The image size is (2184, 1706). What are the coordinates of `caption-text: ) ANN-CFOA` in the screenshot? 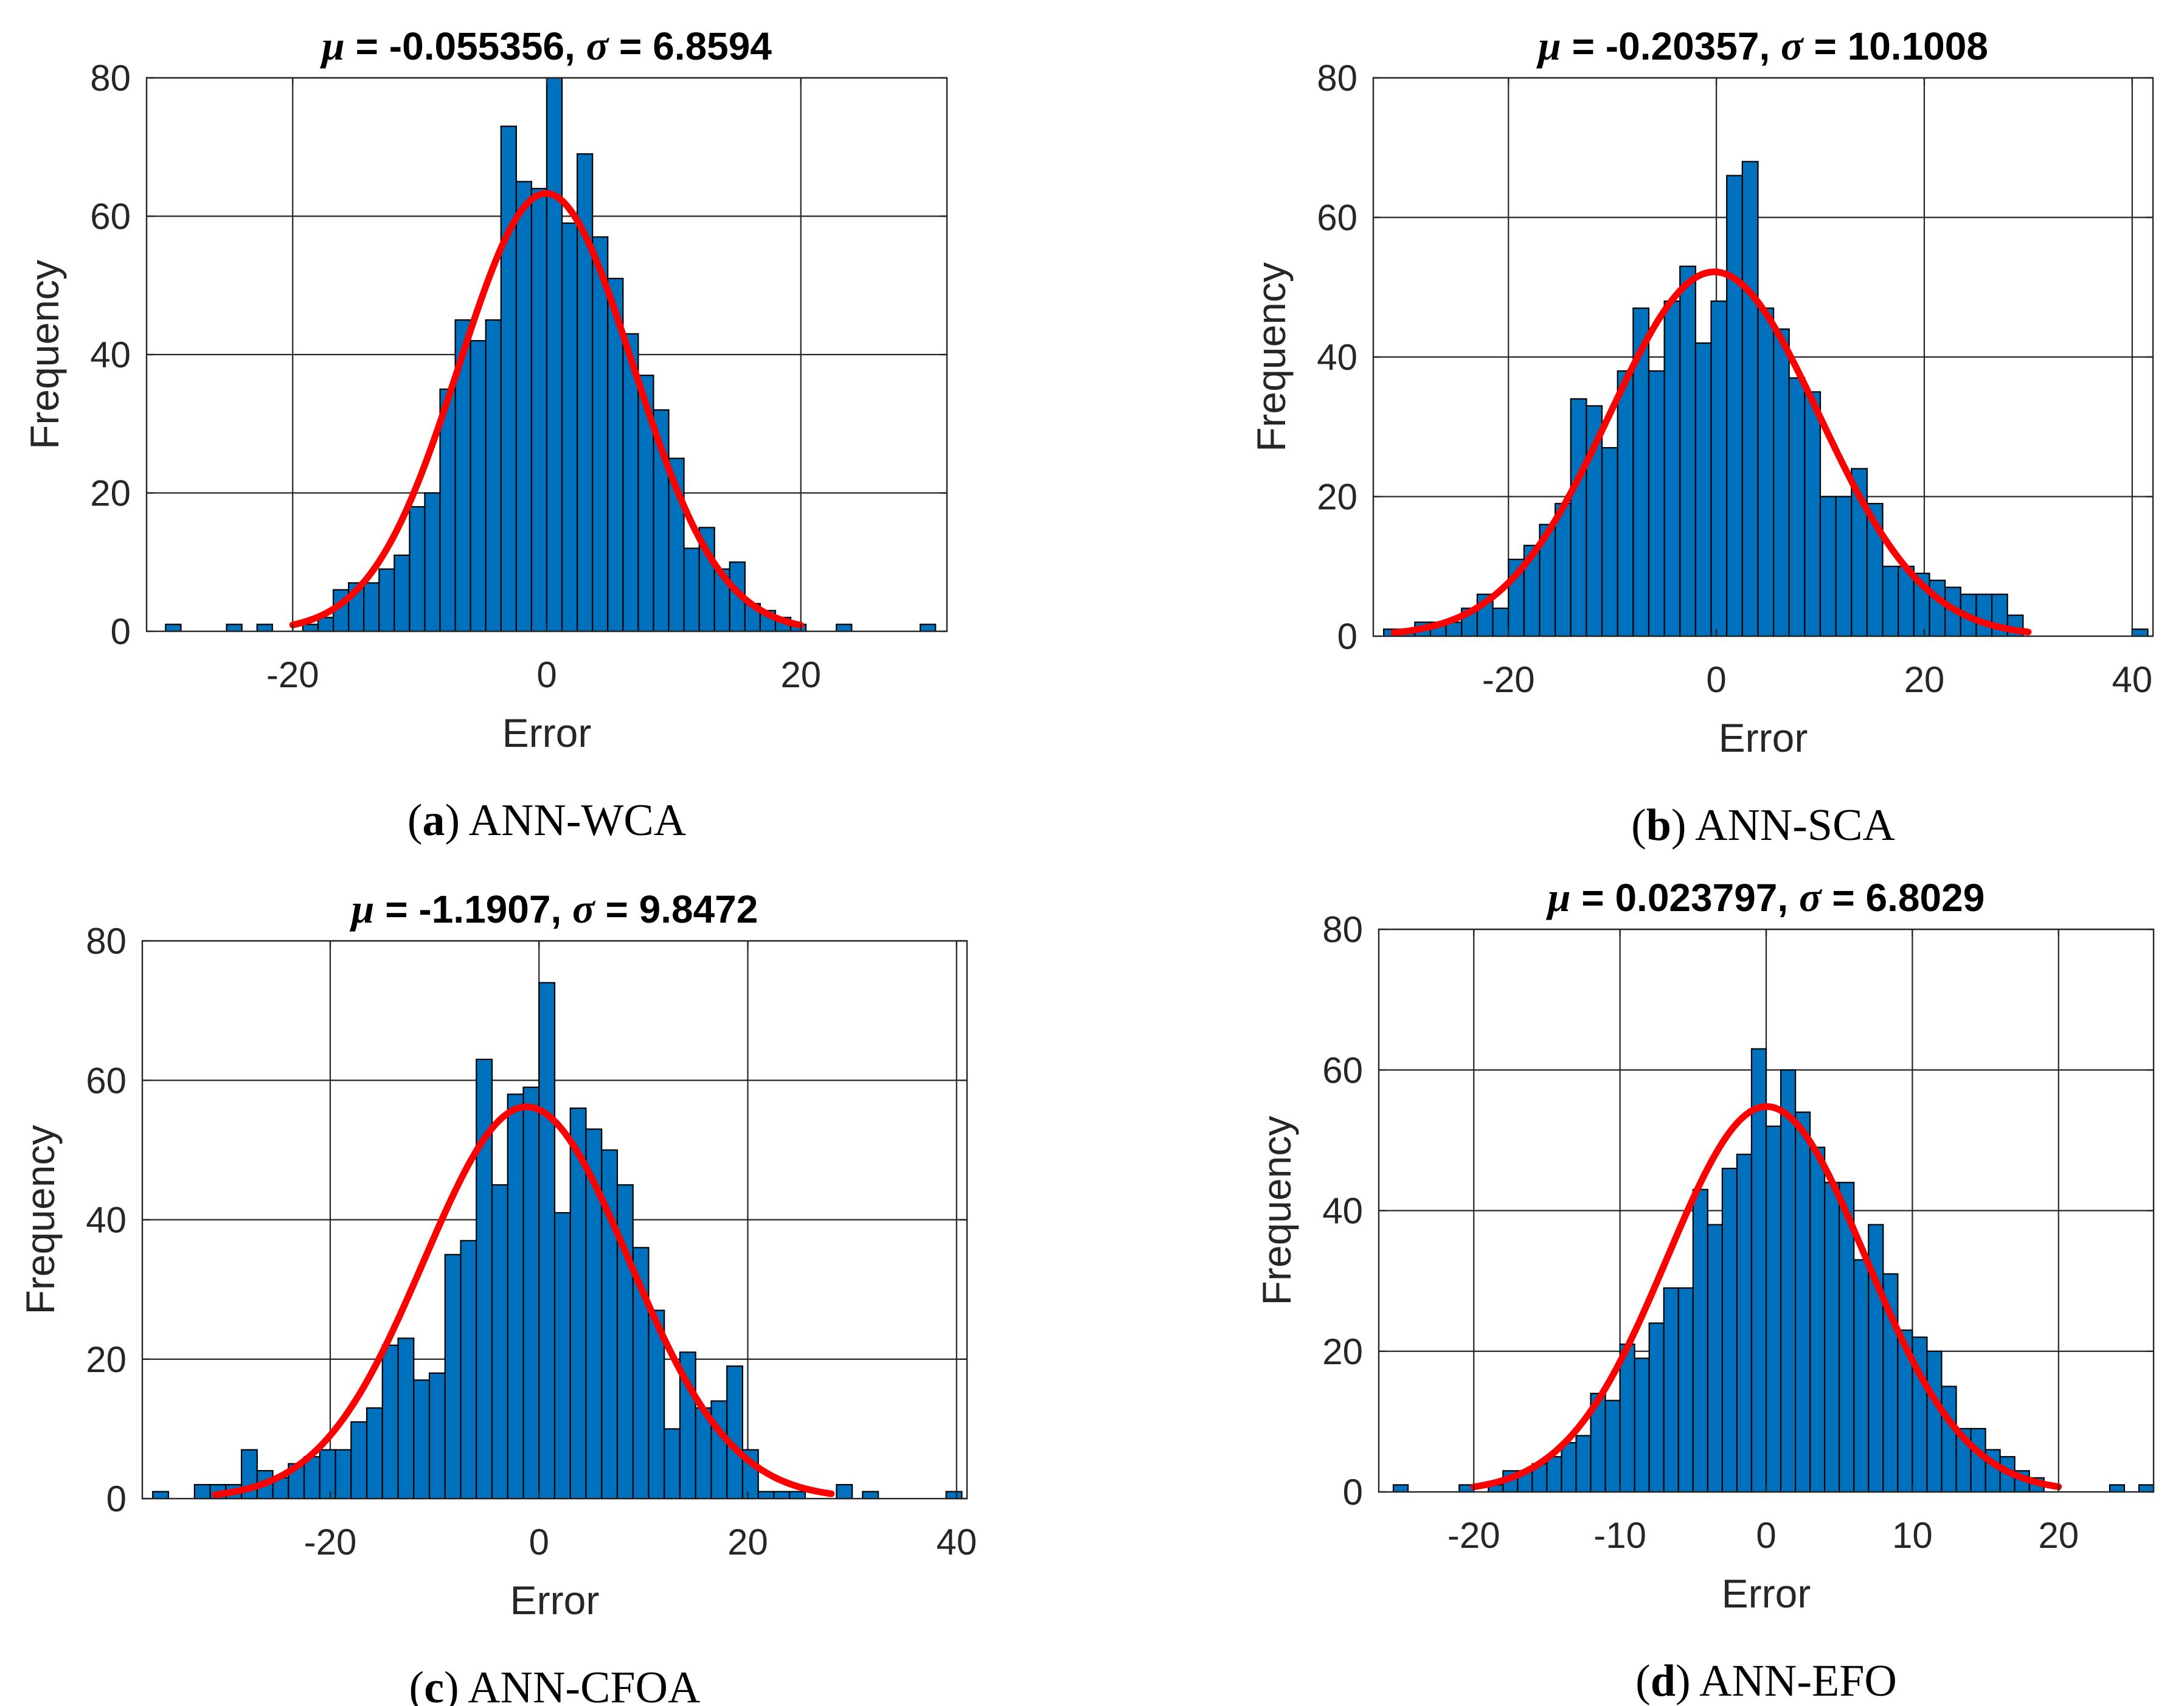 It's located at (572, 1684).